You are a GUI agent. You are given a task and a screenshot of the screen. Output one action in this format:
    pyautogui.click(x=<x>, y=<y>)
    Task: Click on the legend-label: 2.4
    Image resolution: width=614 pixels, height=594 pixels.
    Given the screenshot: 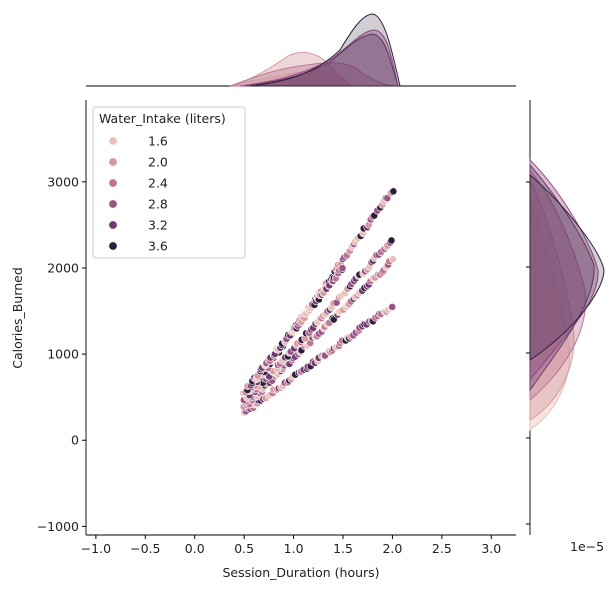 What is the action you would take?
    pyautogui.click(x=158, y=183)
    